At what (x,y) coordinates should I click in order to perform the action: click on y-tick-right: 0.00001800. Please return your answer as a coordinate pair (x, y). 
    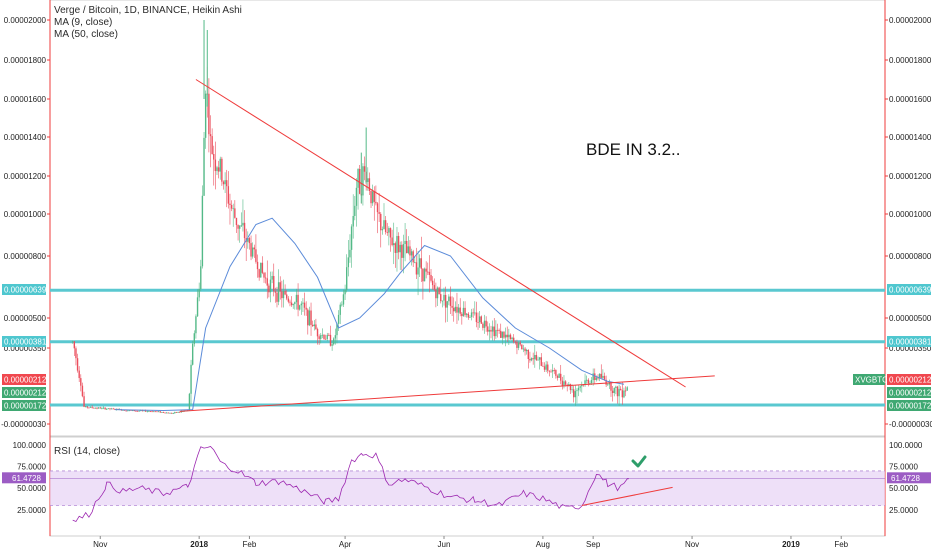
    Looking at the image, I should click on (910, 60).